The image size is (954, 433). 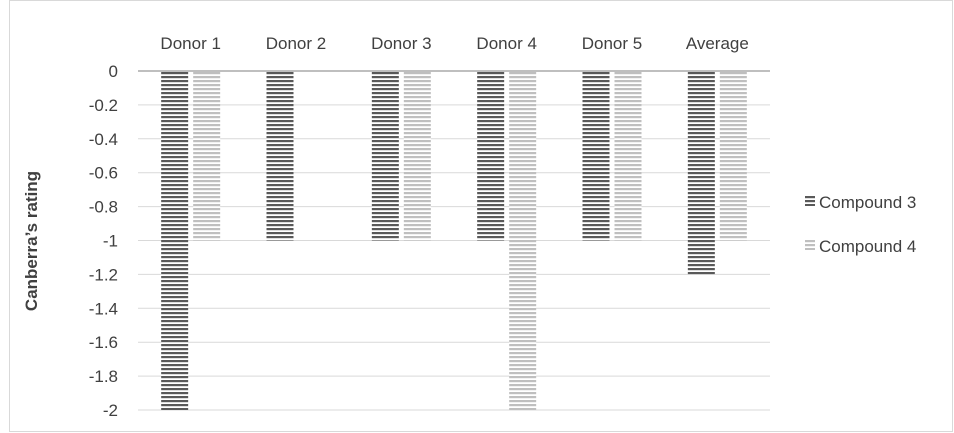 I want to click on category-label: Donor 5, so click(x=612, y=43).